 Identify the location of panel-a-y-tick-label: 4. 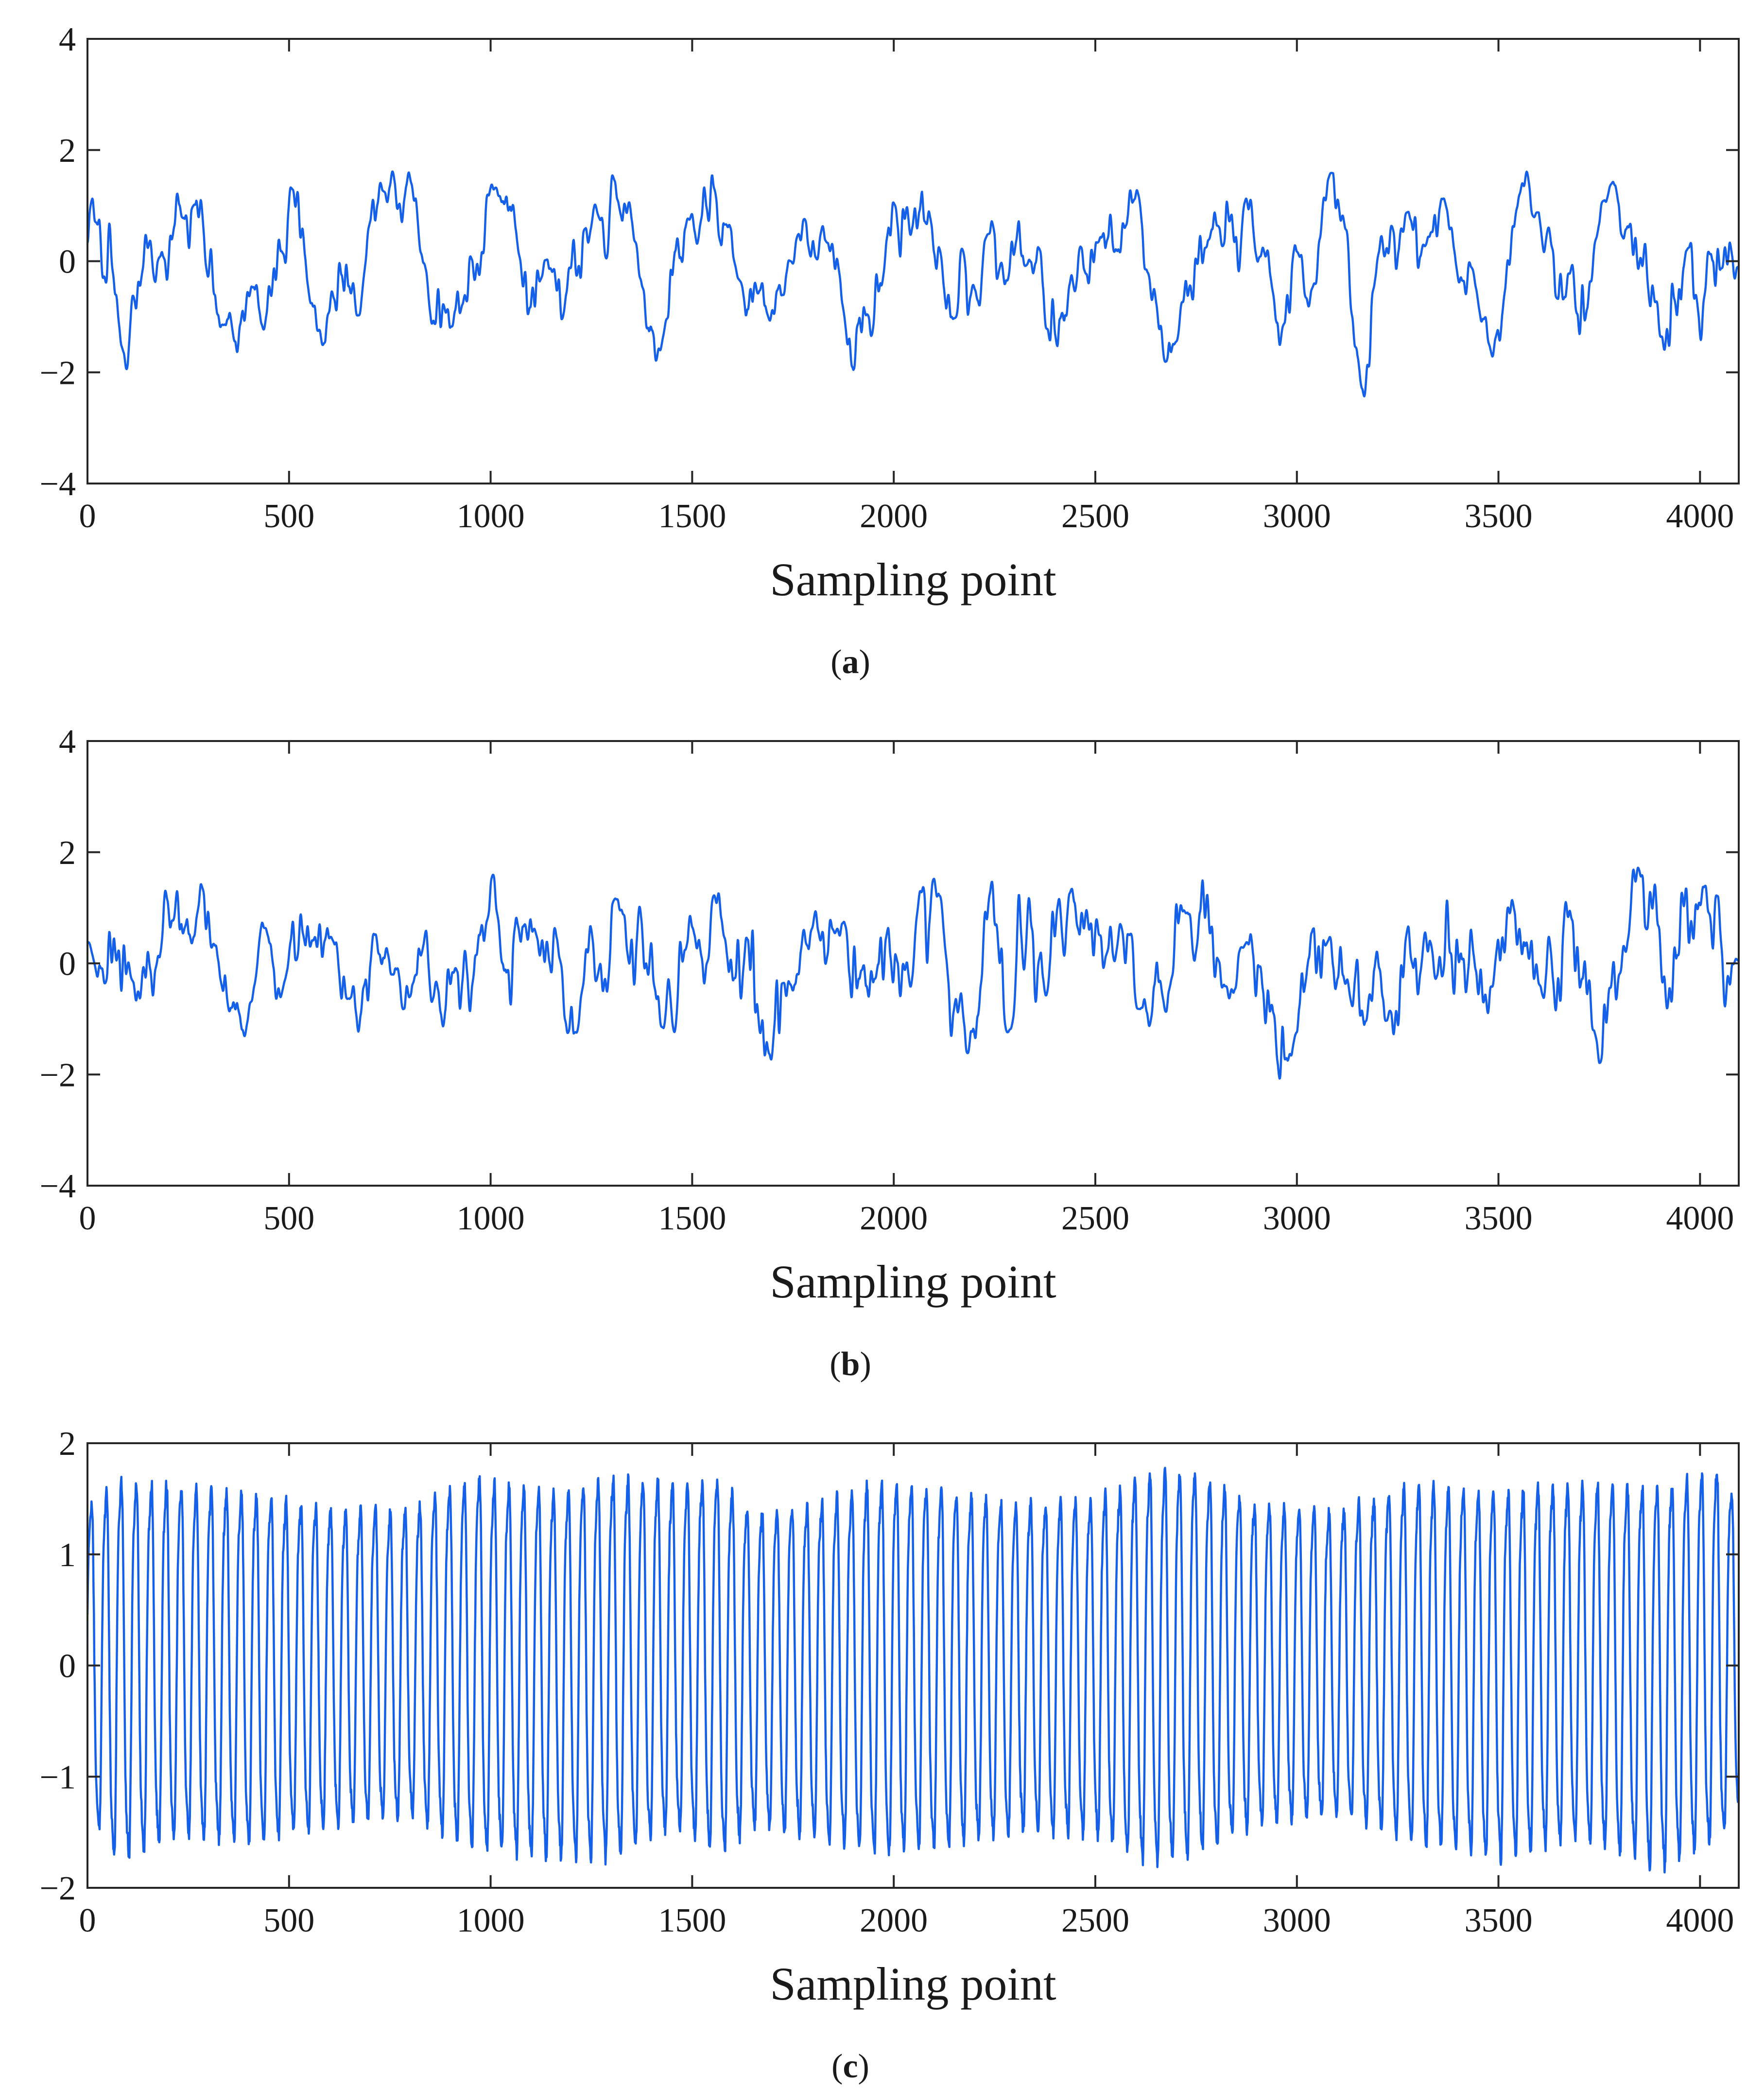
(68, 39).